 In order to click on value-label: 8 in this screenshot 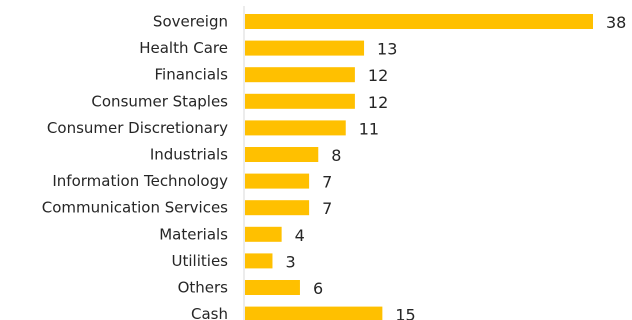, I will do `click(336, 155)`.